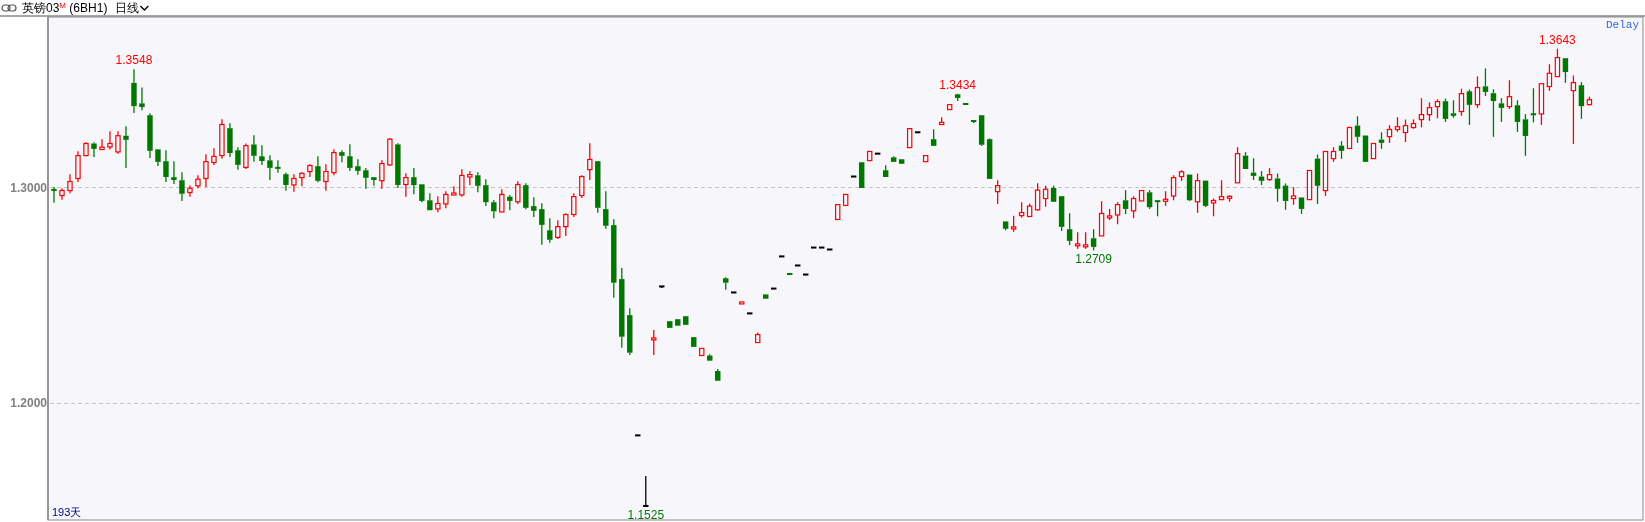  Describe the element at coordinates (1094, 259) in the screenshot. I see `annotation: 1.2709` at that location.